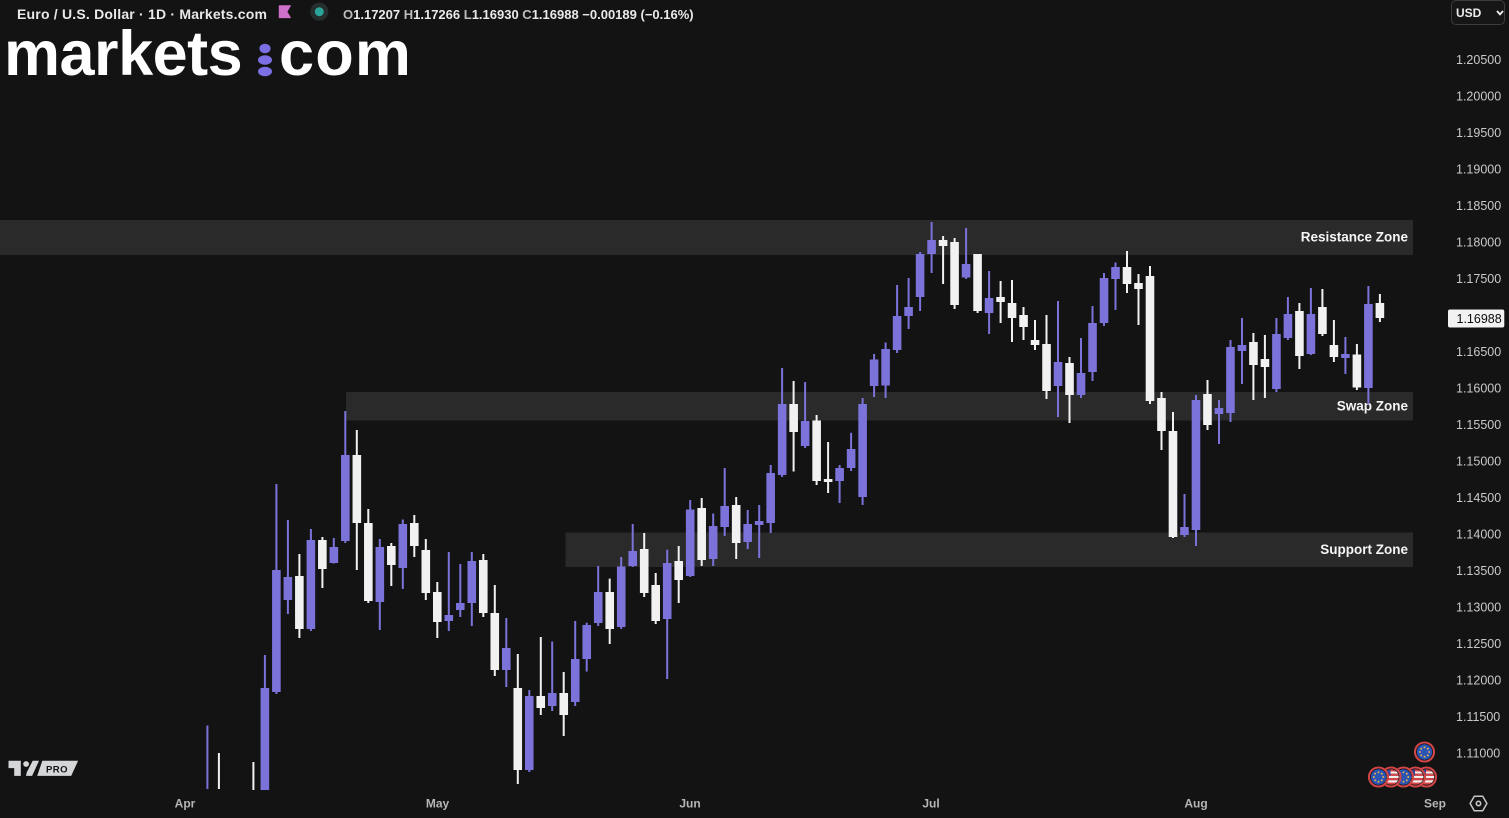 This screenshot has width=1509, height=818. Describe the element at coordinates (57, 769) in the screenshot. I see `svg-text: PRO` at that location.